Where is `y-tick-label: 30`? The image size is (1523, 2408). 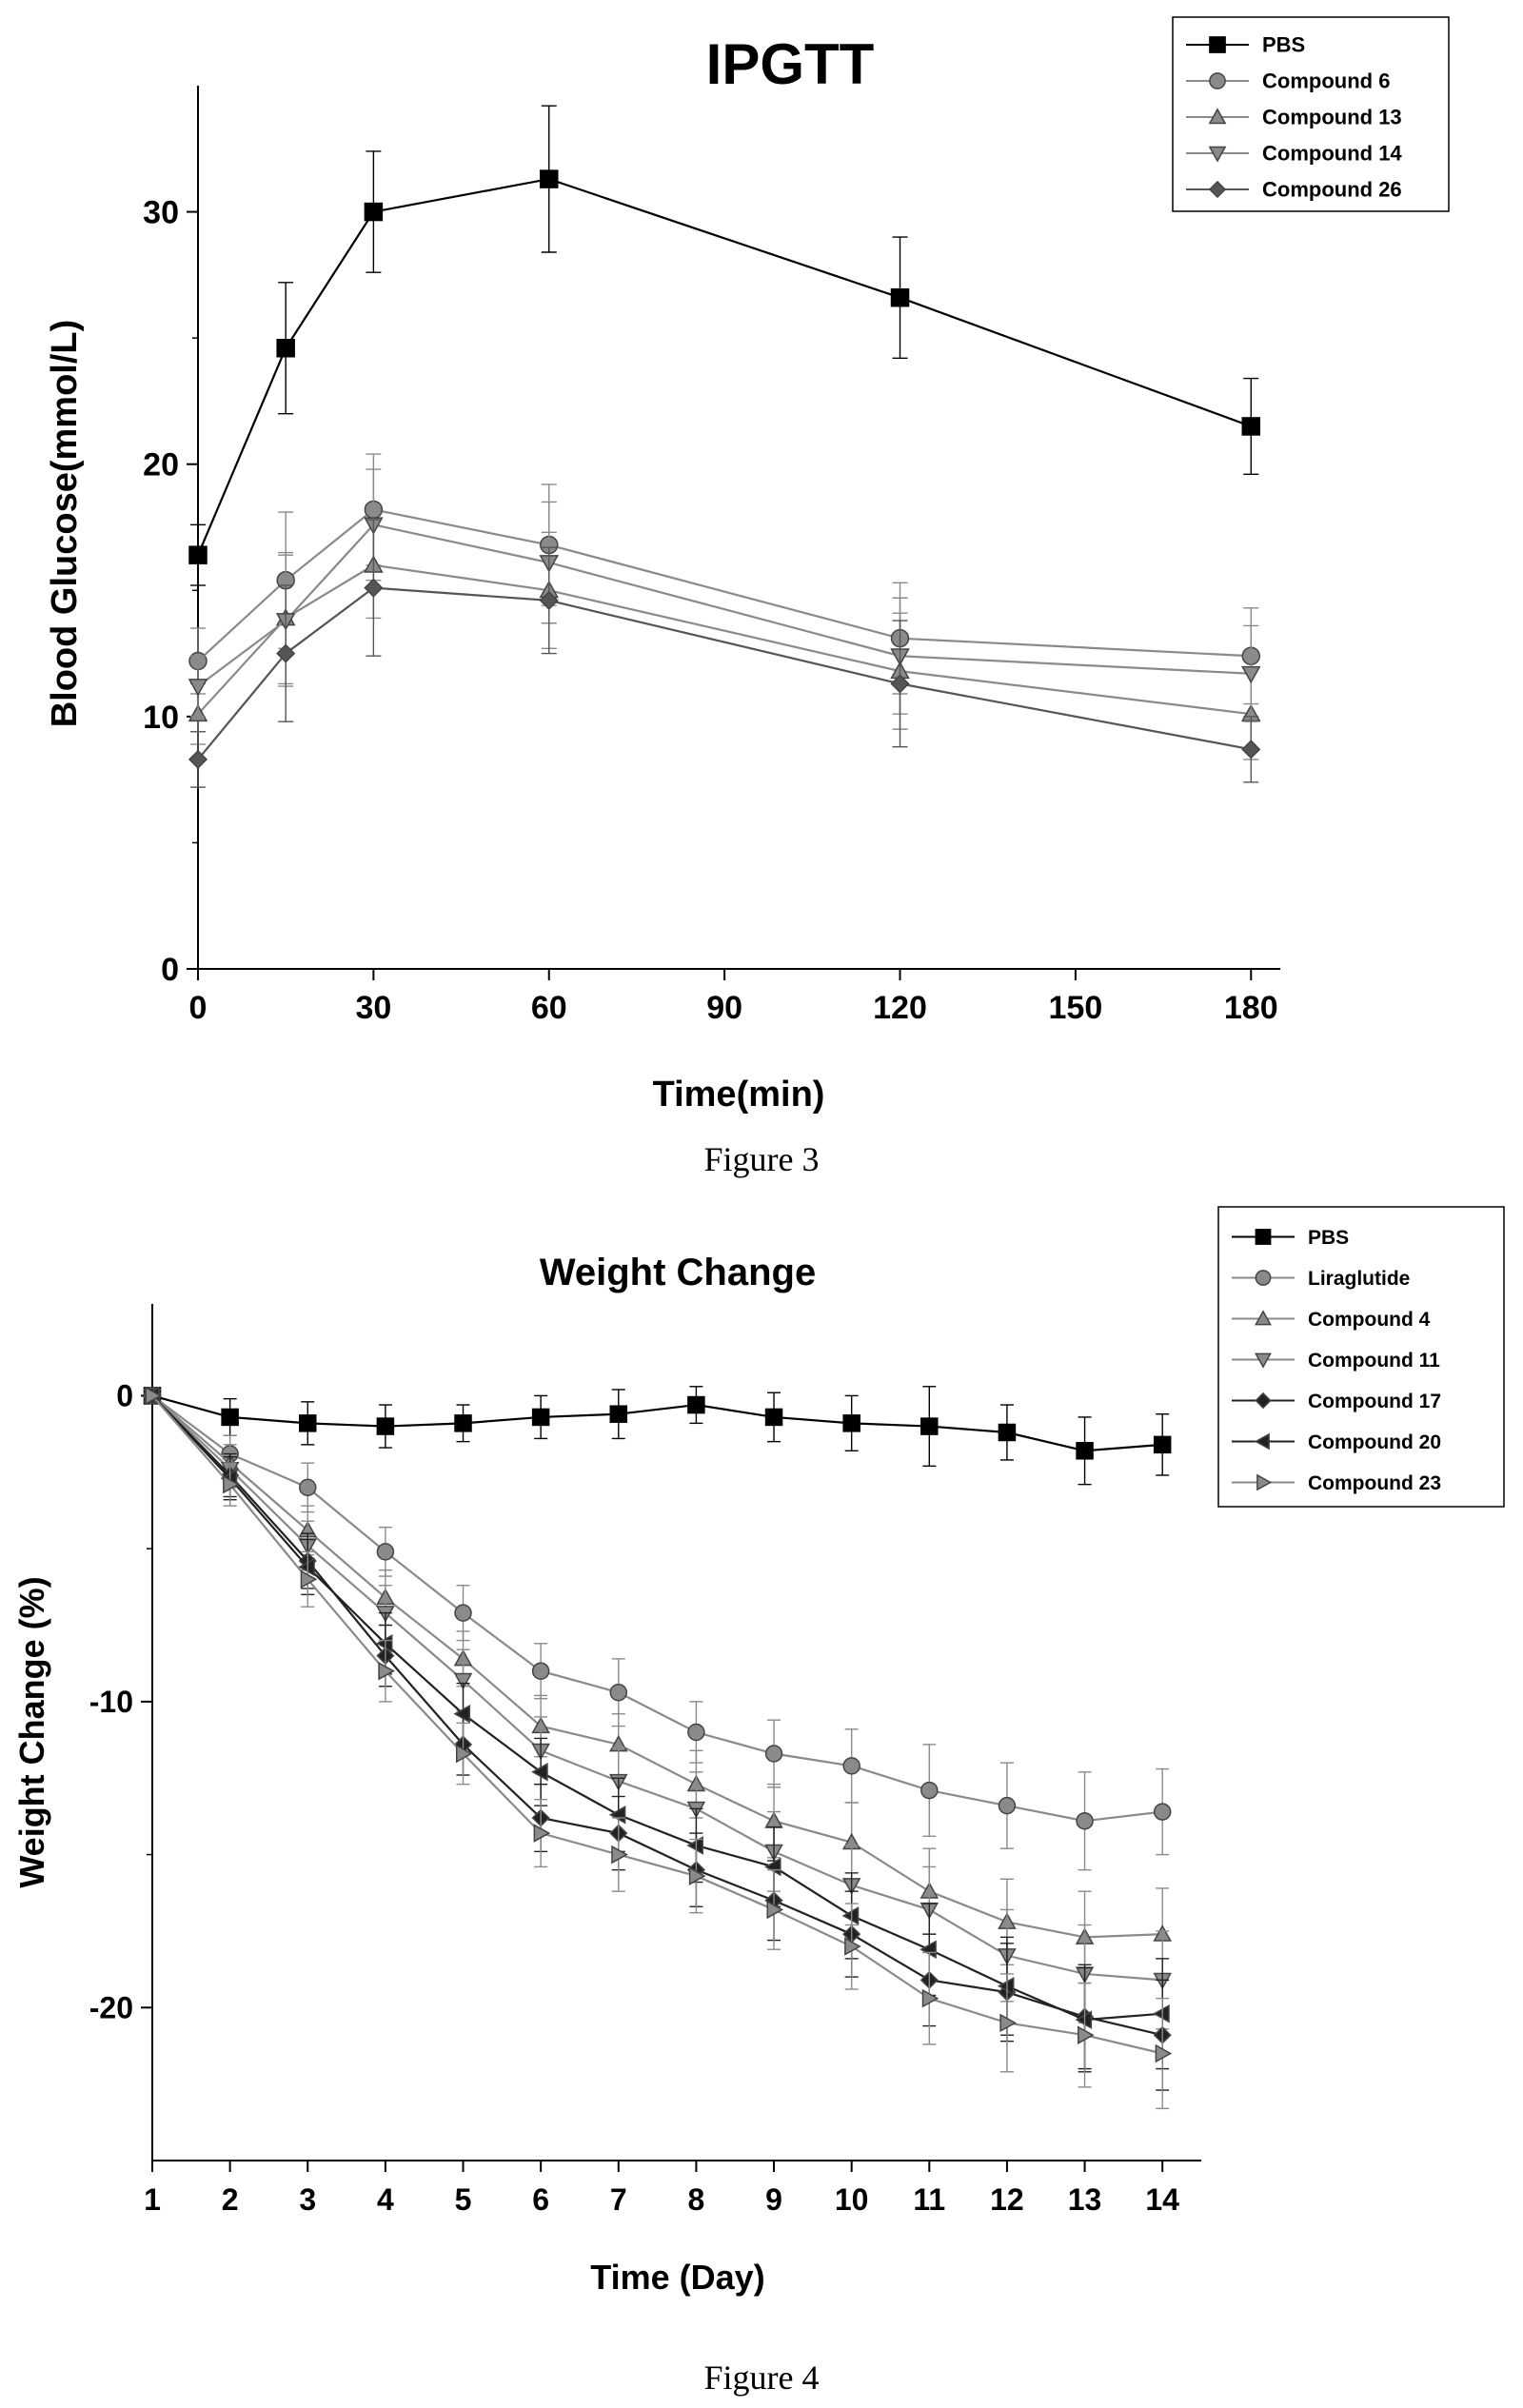
y-tick-label: 30 is located at coordinates (161, 212).